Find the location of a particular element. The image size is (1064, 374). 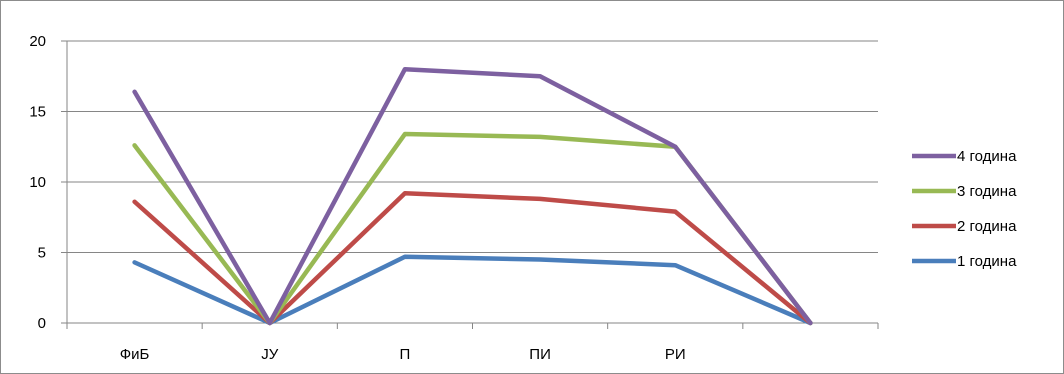

legend-label: 3 година is located at coordinates (987, 191).